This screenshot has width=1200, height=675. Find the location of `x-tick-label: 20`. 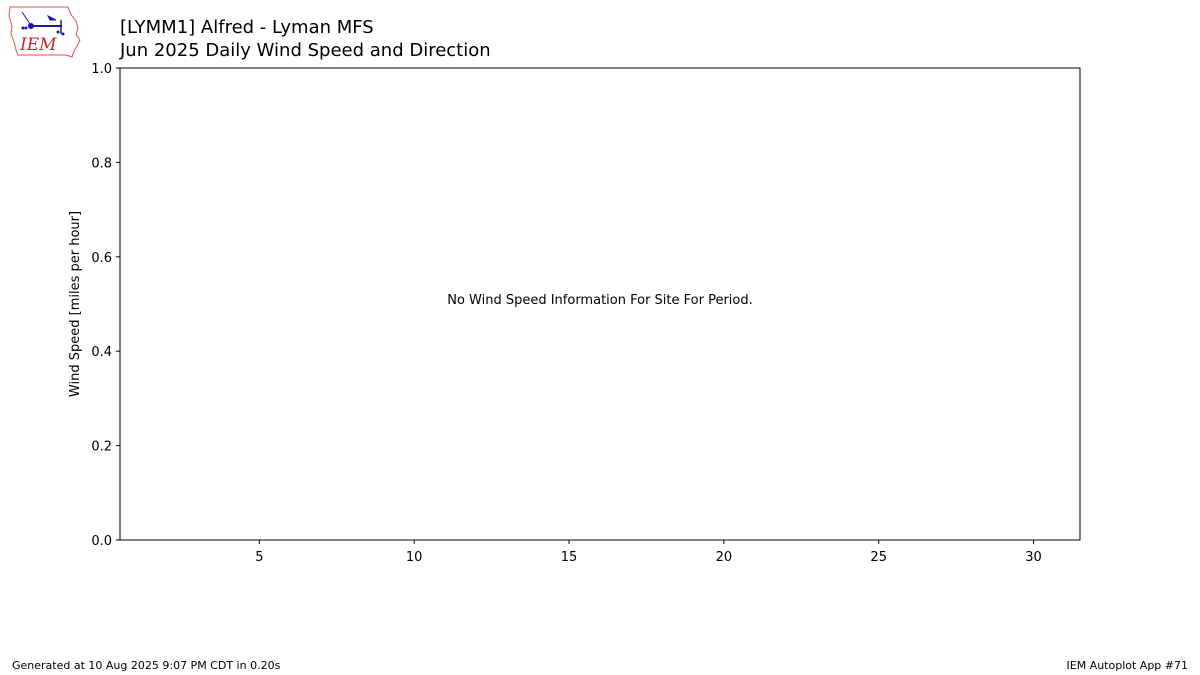

x-tick-label: 20 is located at coordinates (724, 557).